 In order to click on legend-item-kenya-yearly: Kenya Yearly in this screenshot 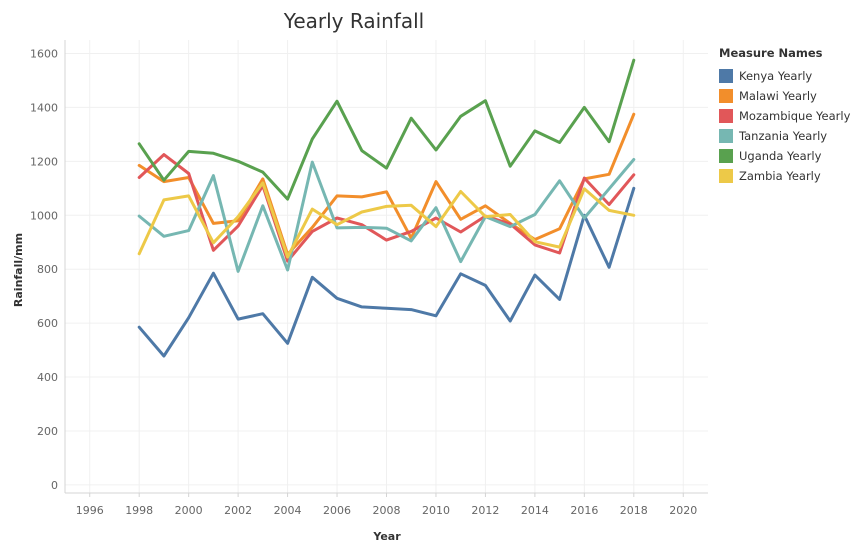, I will do `click(788, 76)`.